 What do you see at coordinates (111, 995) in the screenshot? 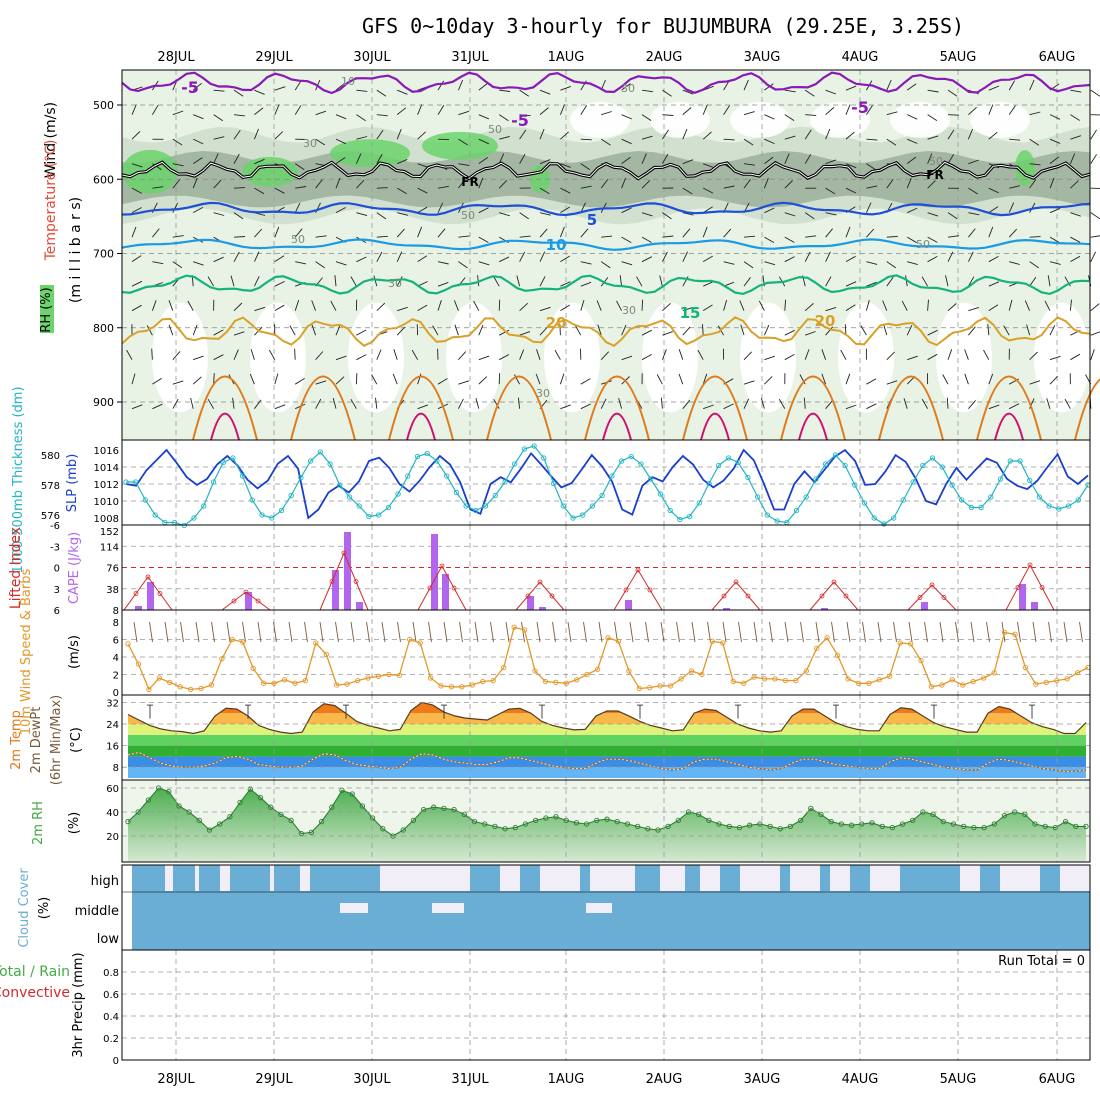
I see `precip-tick-label: 0.6` at bounding box center [111, 995].